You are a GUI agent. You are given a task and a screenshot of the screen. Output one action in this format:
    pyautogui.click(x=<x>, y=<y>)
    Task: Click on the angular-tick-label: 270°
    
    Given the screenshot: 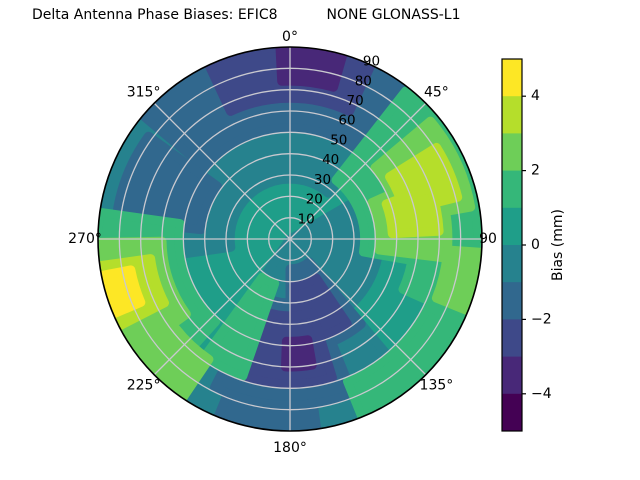 What is the action you would take?
    pyautogui.click(x=85, y=239)
    